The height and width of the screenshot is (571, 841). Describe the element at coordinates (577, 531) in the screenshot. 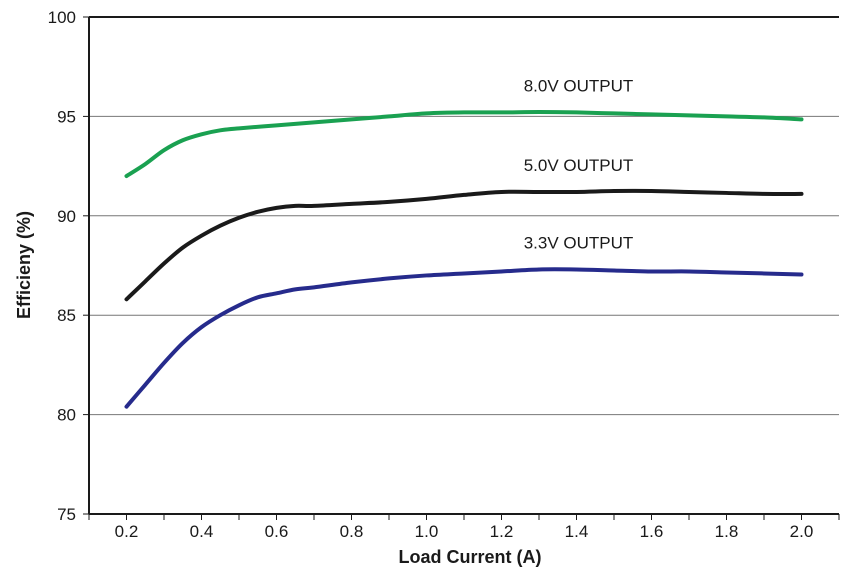

I see `x-tick-label: 1.4` at that location.